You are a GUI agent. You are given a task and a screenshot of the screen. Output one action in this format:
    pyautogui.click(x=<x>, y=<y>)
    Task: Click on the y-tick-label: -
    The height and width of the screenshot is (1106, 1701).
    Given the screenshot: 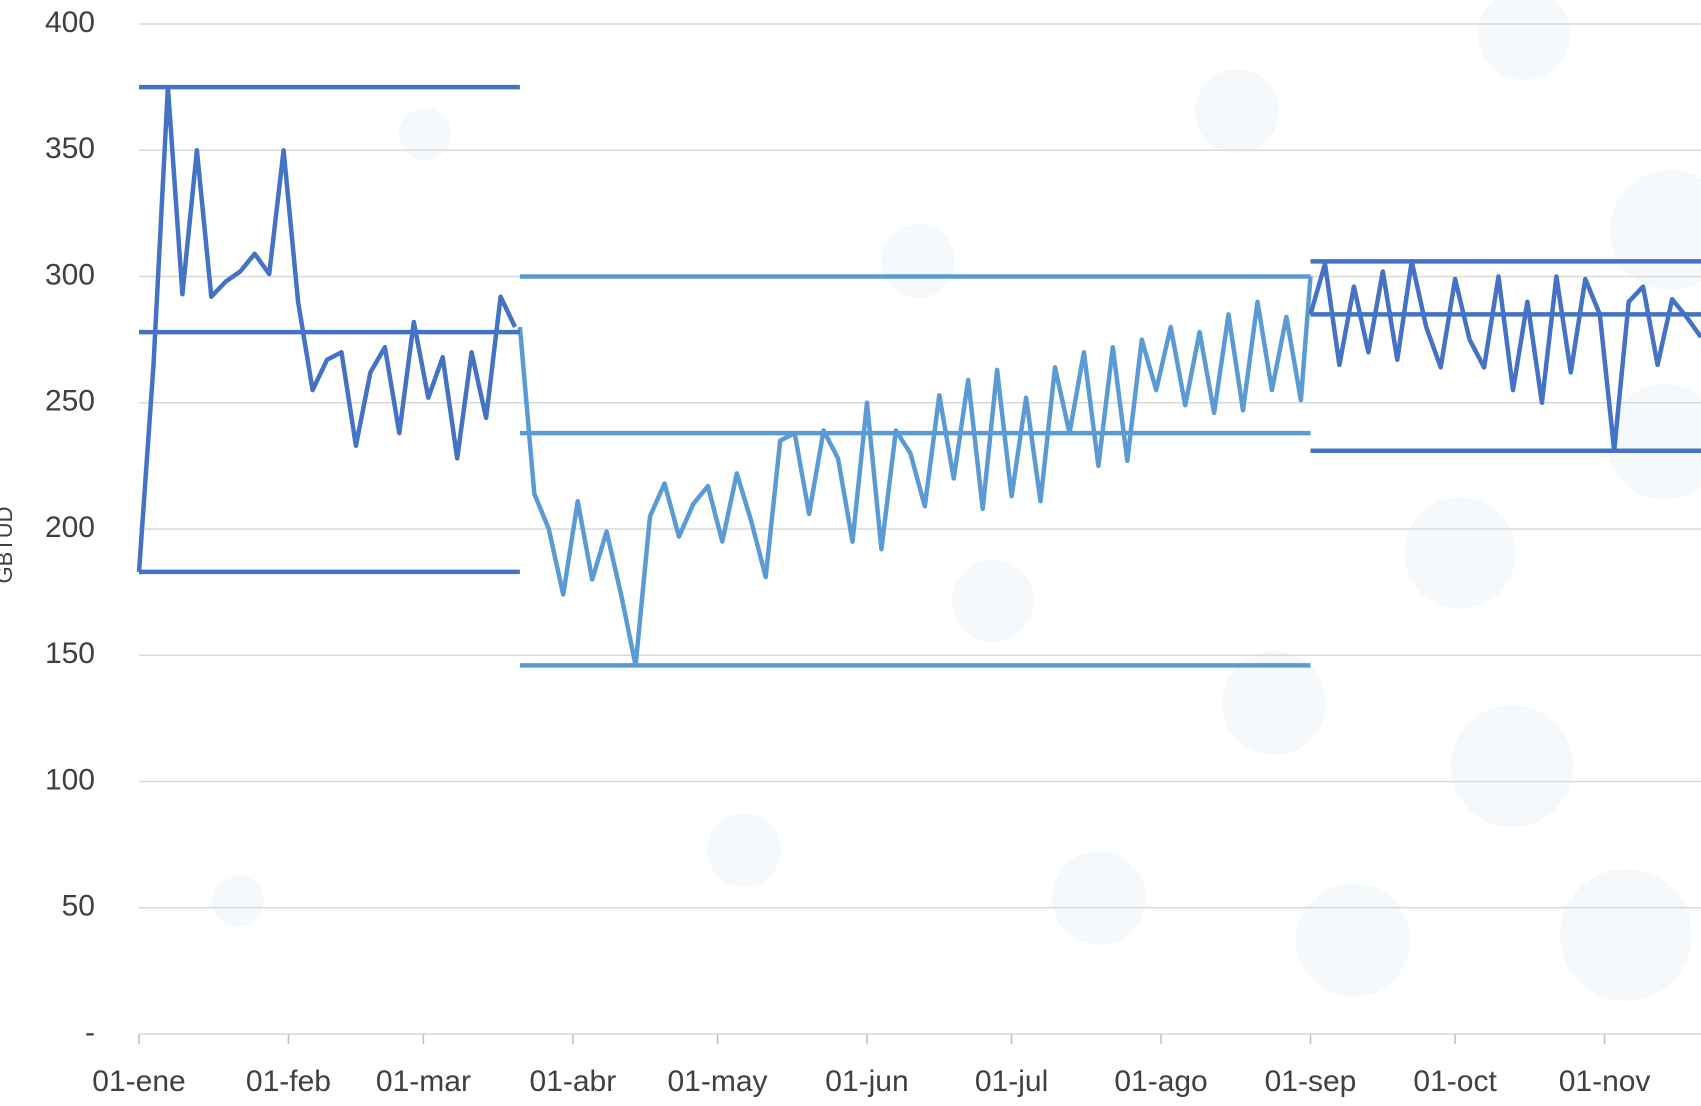 What is the action you would take?
    pyautogui.click(x=90, y=1032)
    